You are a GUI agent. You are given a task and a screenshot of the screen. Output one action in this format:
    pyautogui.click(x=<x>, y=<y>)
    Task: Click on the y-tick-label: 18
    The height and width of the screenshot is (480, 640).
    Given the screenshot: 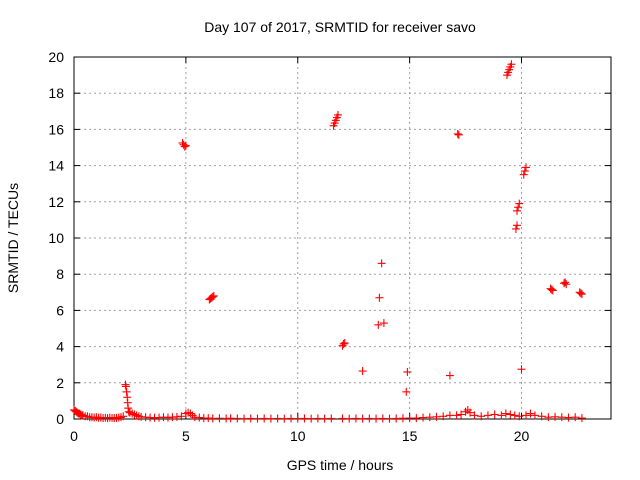 What is the action you would take?
    pyautogui.click(x=56, y=93)
    